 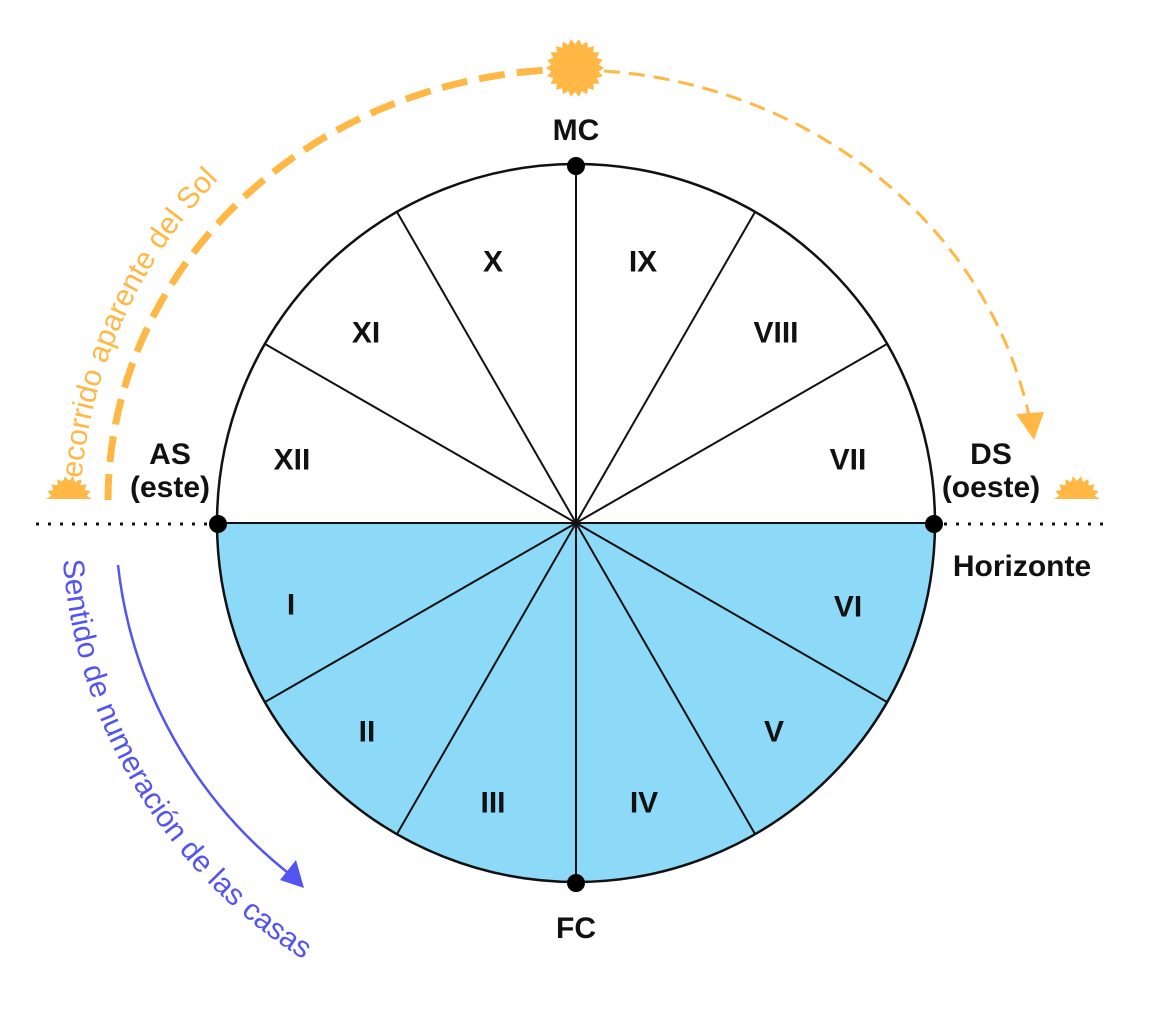 I want to click on house-7: VII, so click(x=848, y=460).